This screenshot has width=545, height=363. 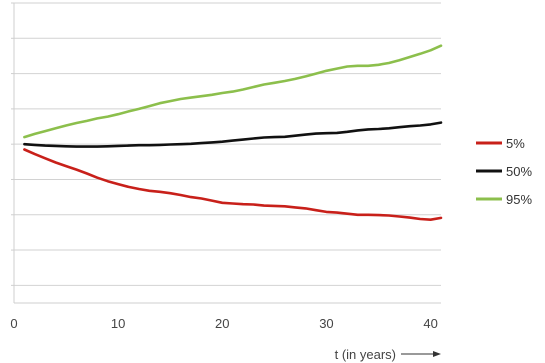 I want to click on legend-label-50pct: 50%, so click(x=519, y=171).